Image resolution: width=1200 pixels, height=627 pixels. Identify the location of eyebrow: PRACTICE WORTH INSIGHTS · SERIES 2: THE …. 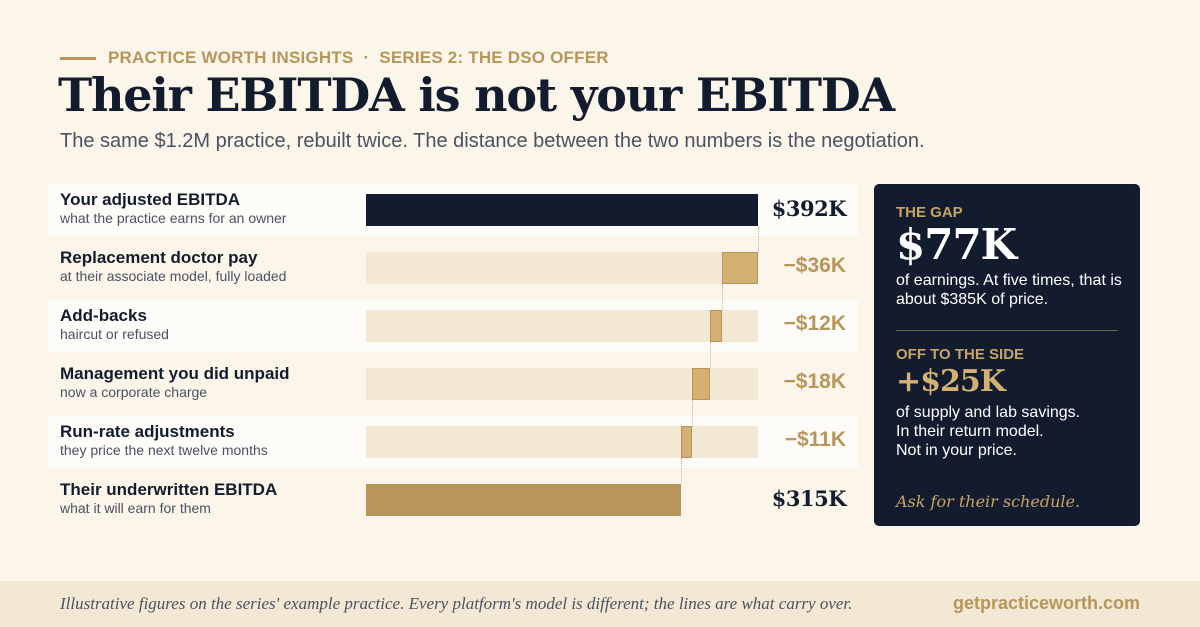
(334, 58).